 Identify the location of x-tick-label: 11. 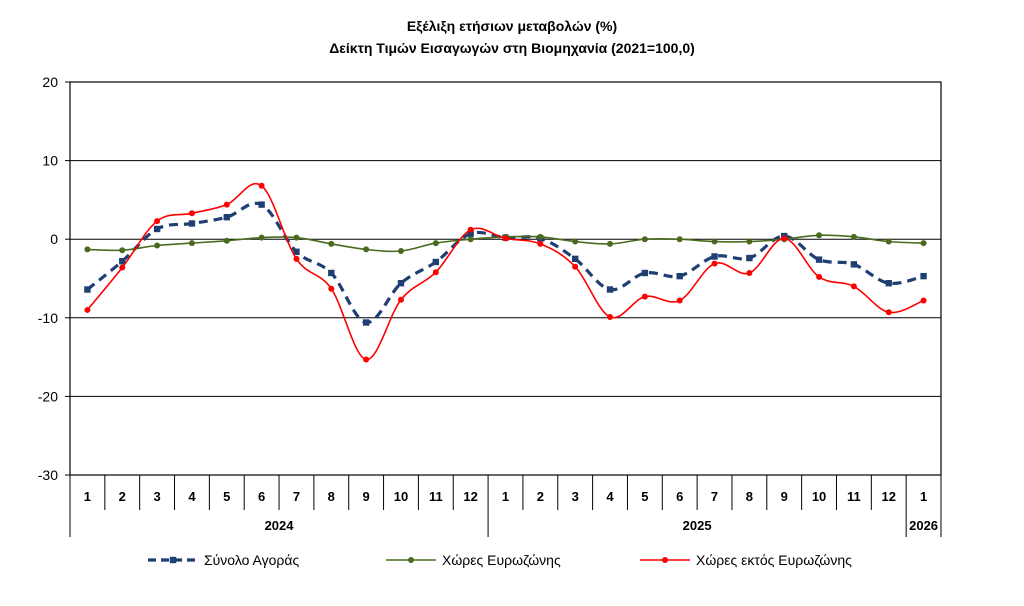
(854, 496).